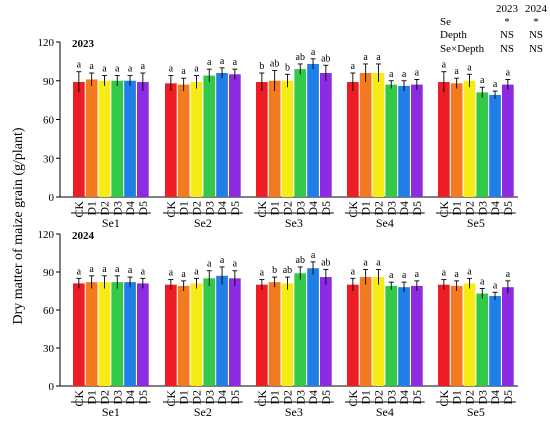 This screenshot has height=429, width=550. Describe the element at coordinates (49, 82) in the screenshot. I see `y-tick-label: 90` at that location.